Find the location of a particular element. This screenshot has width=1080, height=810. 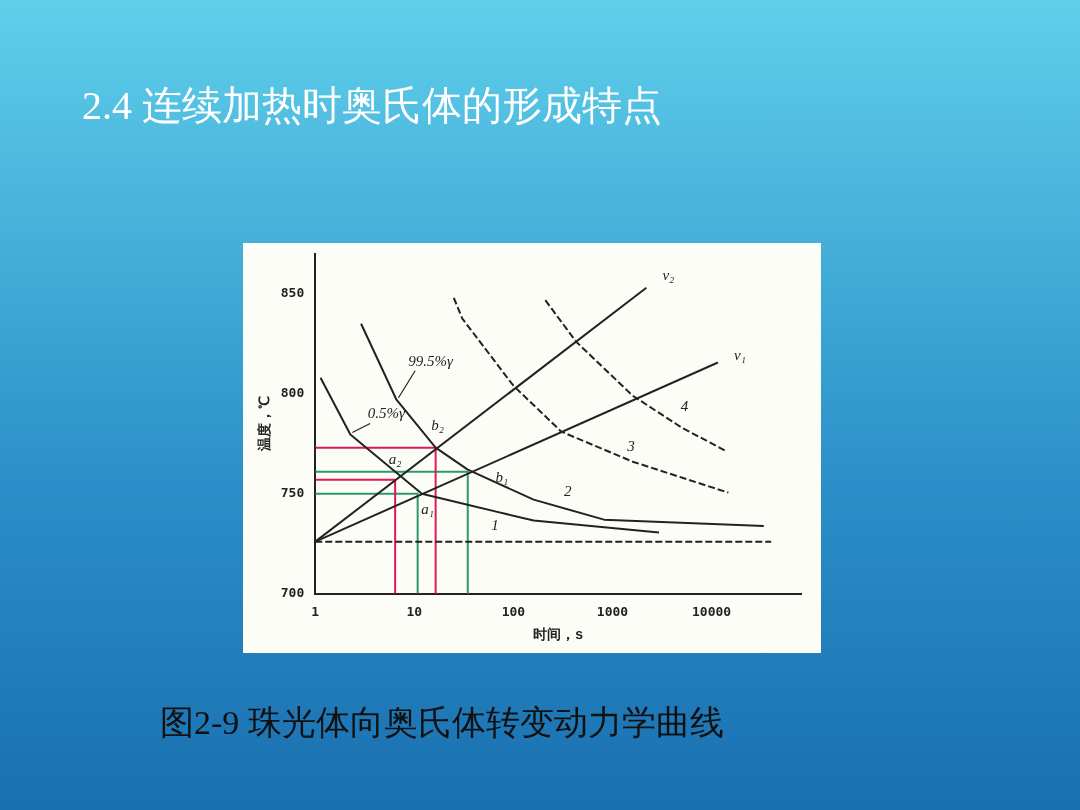

x-tick-label: 100 is located at coordinates (513, 611).